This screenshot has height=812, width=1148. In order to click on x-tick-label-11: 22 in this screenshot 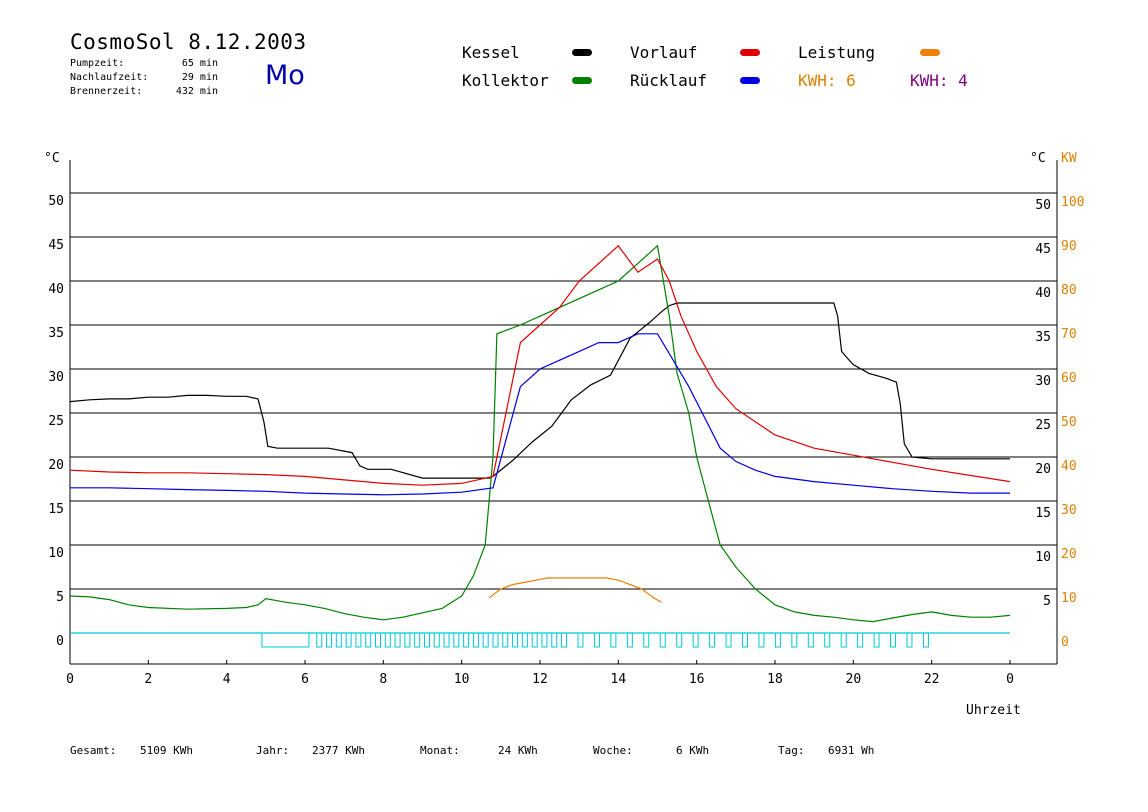, I will do `click(932, 679)`.